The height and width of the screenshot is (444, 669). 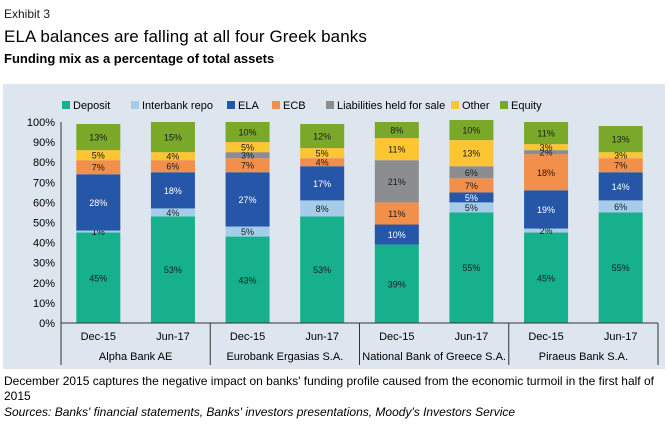 What do you see at coordinates (620, 156) in the screenshot?
I see `data-label-other: 3%` at bounding box center [620, 156].